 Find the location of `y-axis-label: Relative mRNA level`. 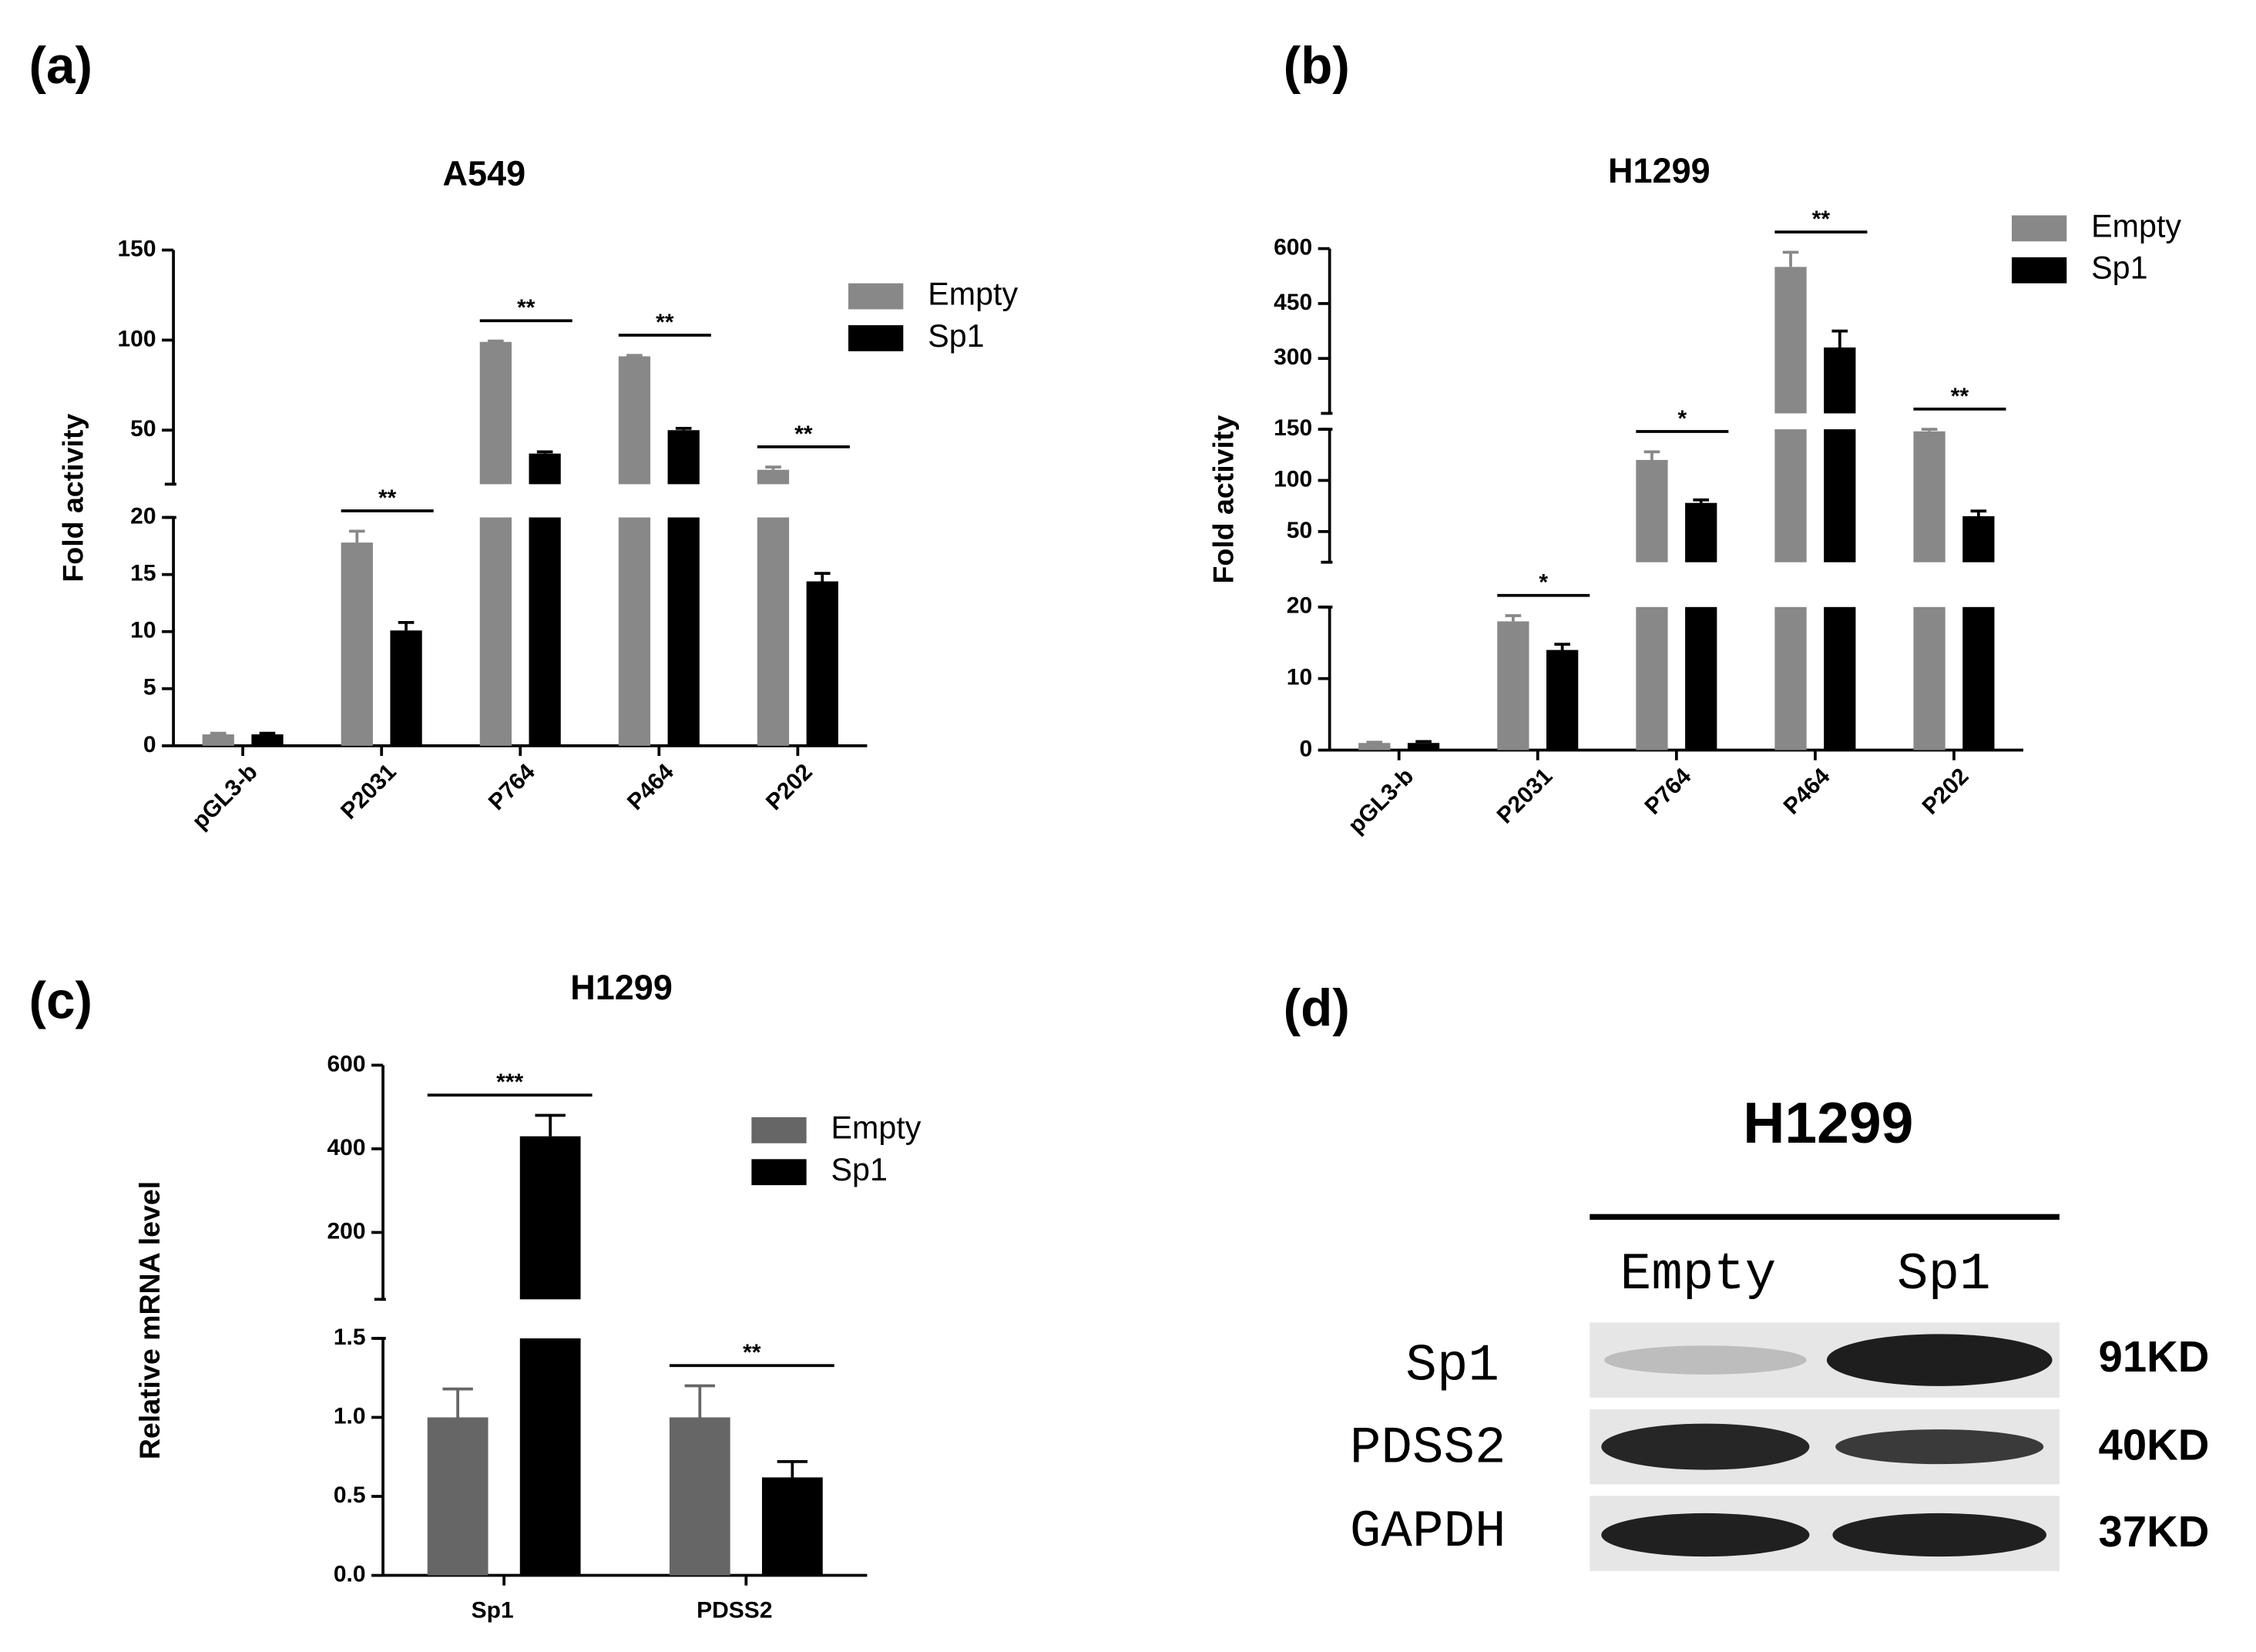

y-axis-label: Relative mRNA level is located at coordinates (149, 1320).